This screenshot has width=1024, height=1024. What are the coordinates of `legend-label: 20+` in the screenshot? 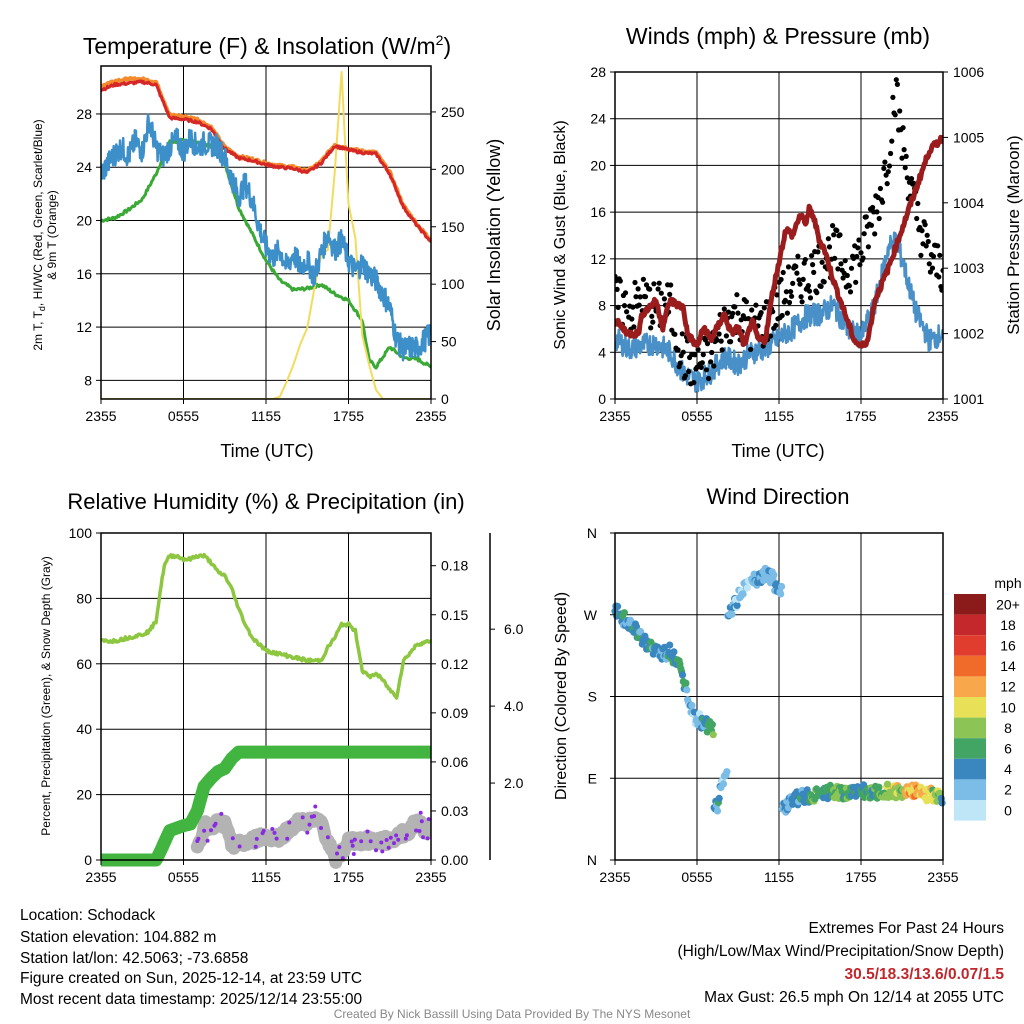 It's located at (1008, 604).